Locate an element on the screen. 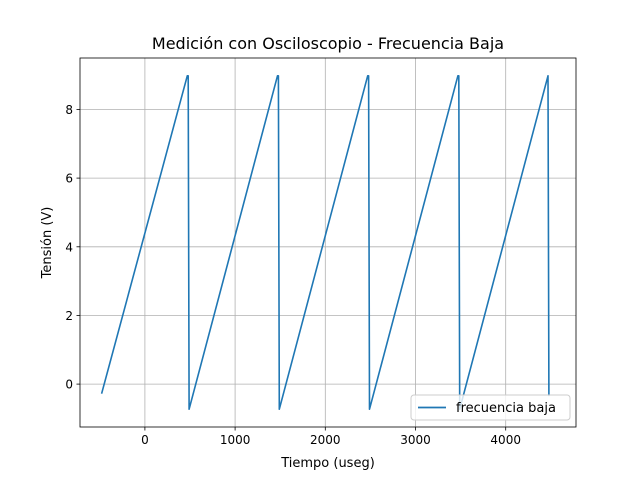  x-tick-label: 0 is located at coordinates (145, 440).